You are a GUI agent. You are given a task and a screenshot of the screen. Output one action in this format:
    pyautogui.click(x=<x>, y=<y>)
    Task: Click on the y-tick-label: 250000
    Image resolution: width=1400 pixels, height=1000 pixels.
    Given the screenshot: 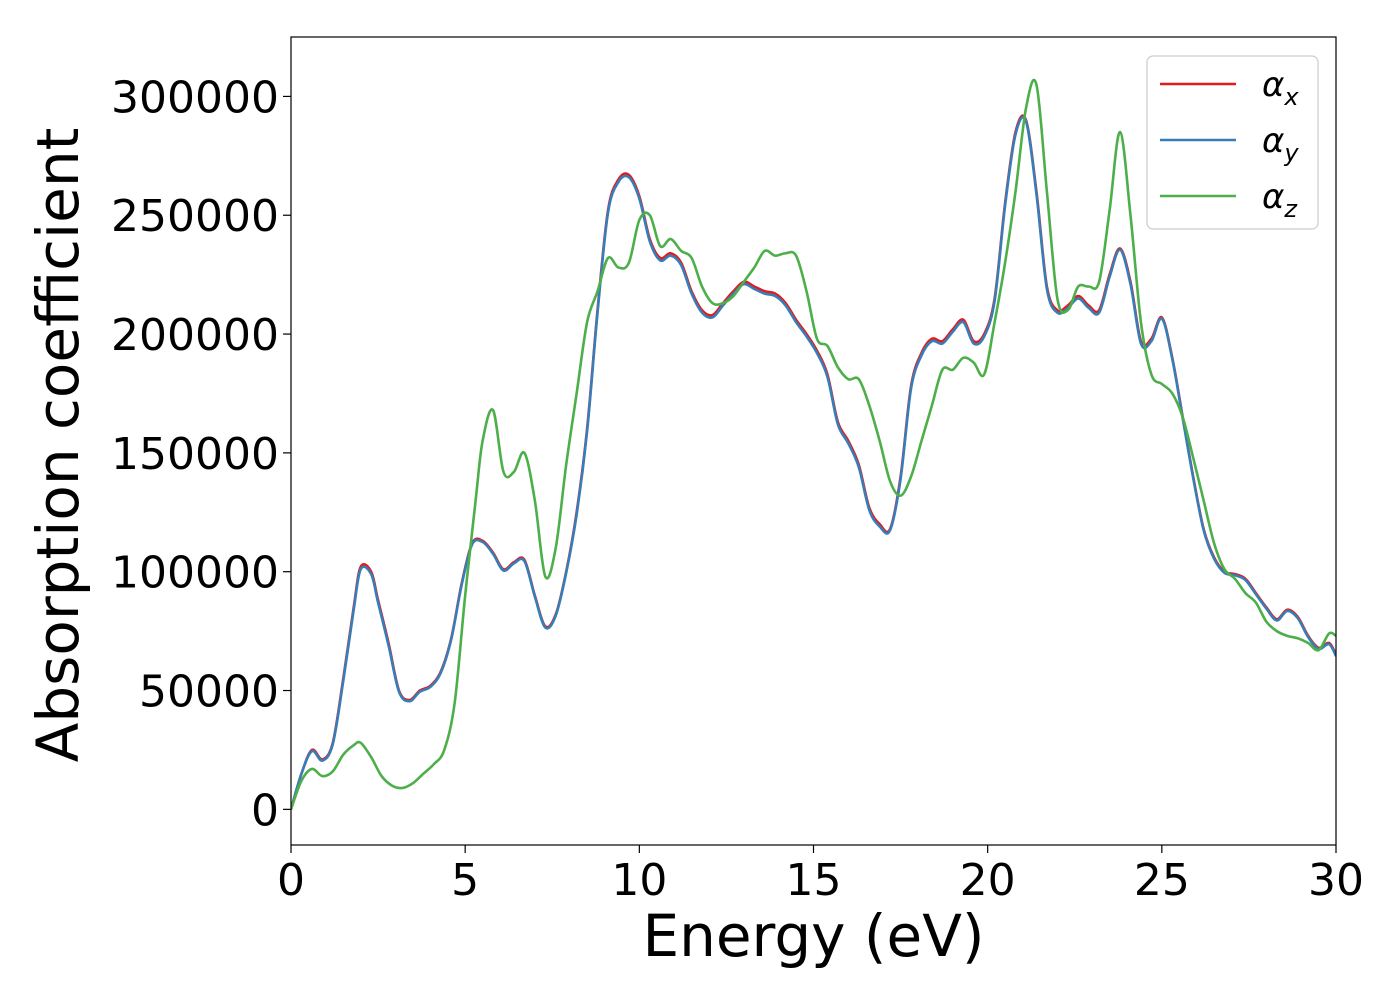 What is the action you would take?
    pyautogui.click(x=195, y=216)
    